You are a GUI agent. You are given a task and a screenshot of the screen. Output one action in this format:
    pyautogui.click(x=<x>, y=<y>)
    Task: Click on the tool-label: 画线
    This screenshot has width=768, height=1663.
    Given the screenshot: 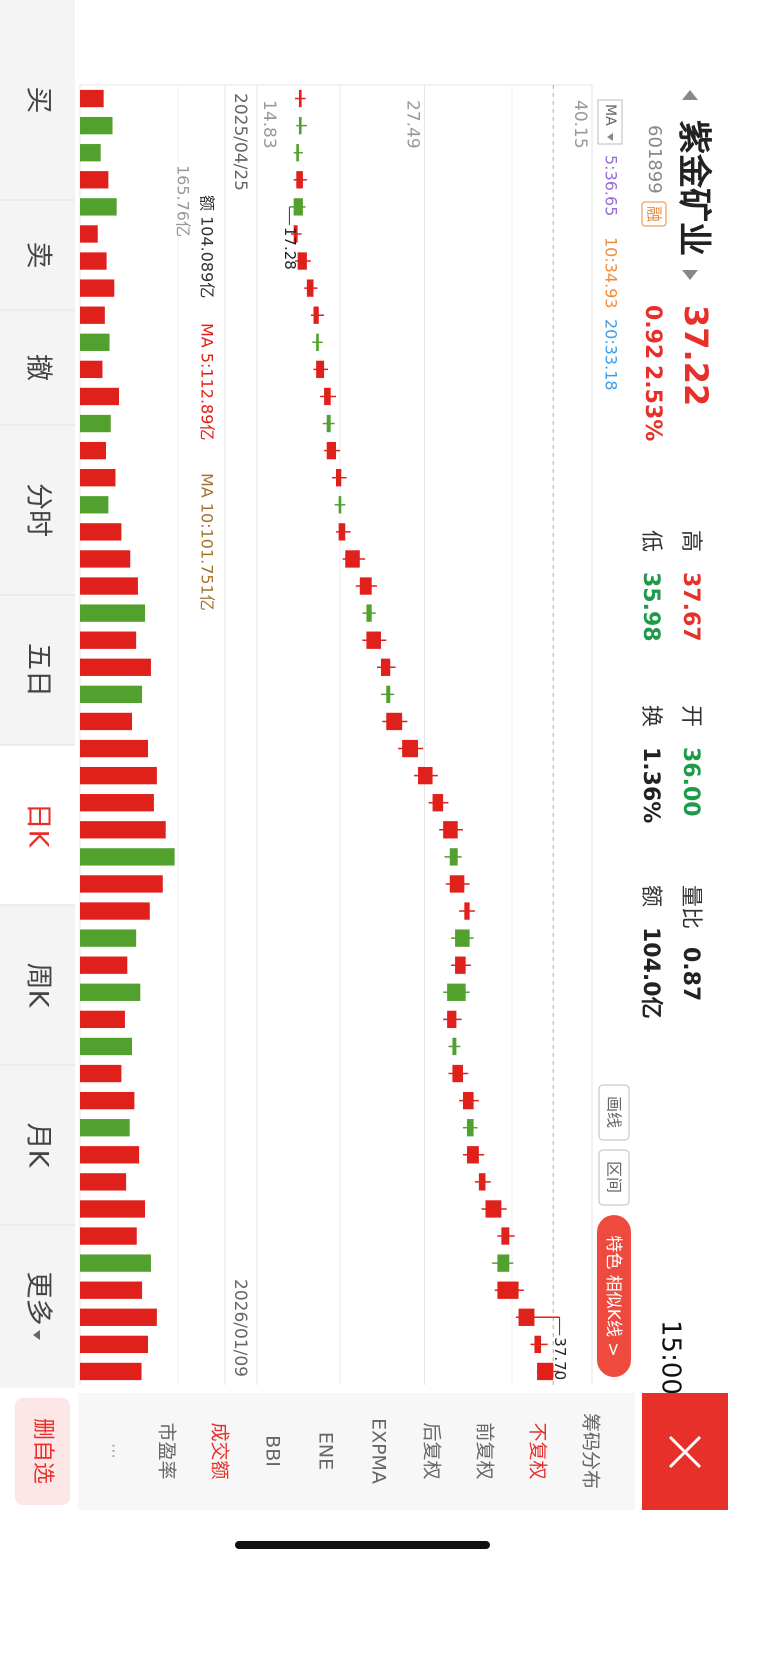 What is the action you would take?
    pyautogui.click(x=614, y=1112)
    